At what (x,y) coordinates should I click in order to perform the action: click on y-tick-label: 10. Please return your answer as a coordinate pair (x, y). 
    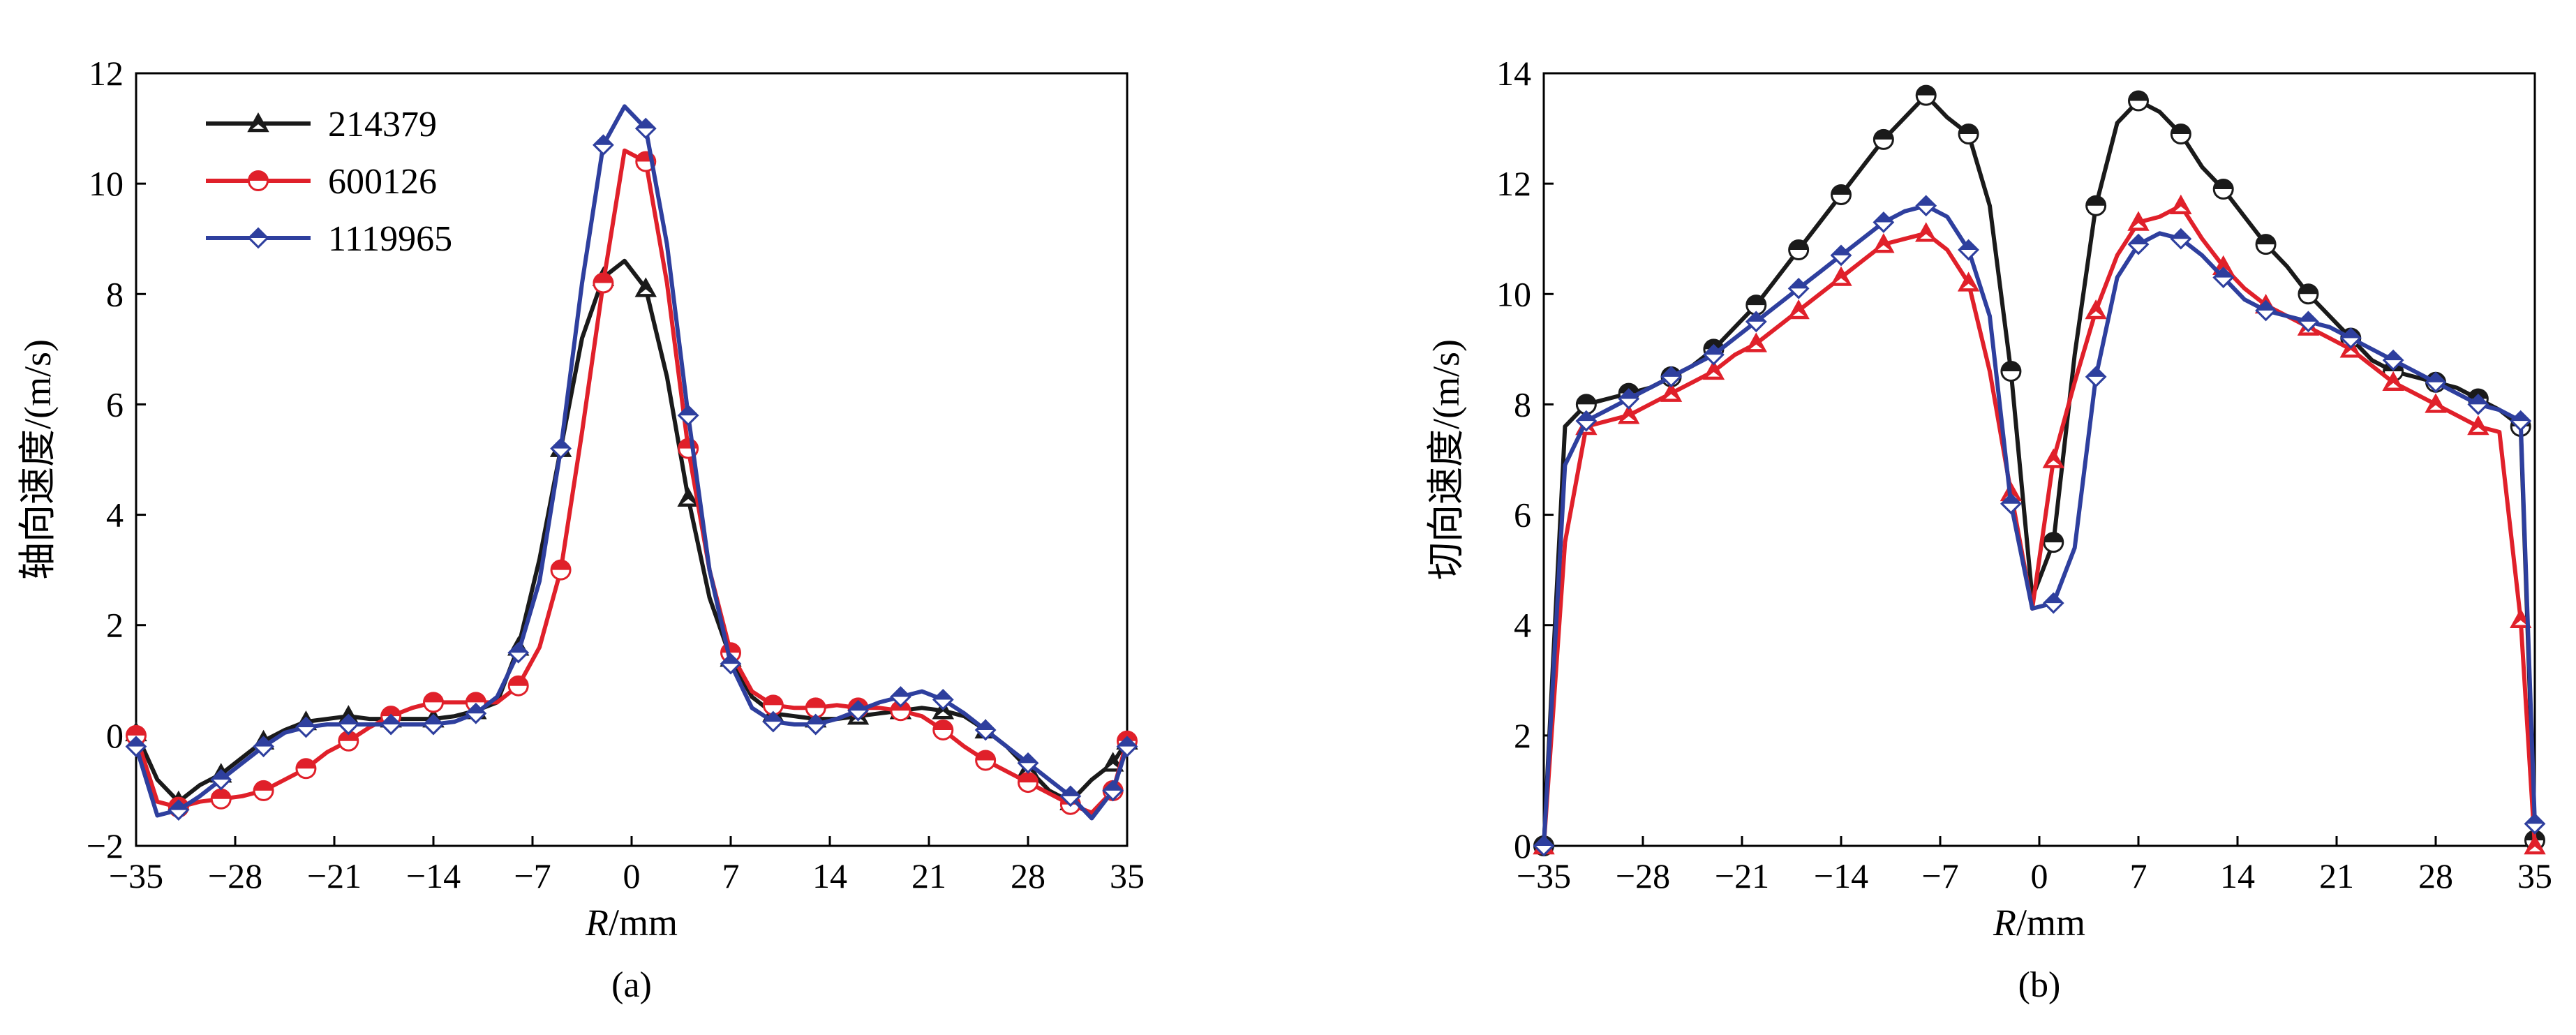
    Looking at the image, I should click on (106, 183).